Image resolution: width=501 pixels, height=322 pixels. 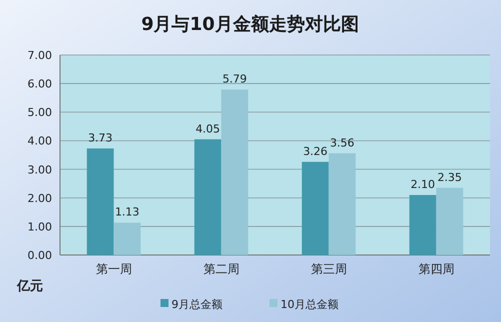 I want to click on y-tick-label: 0.00, so click(x=40, y=255).